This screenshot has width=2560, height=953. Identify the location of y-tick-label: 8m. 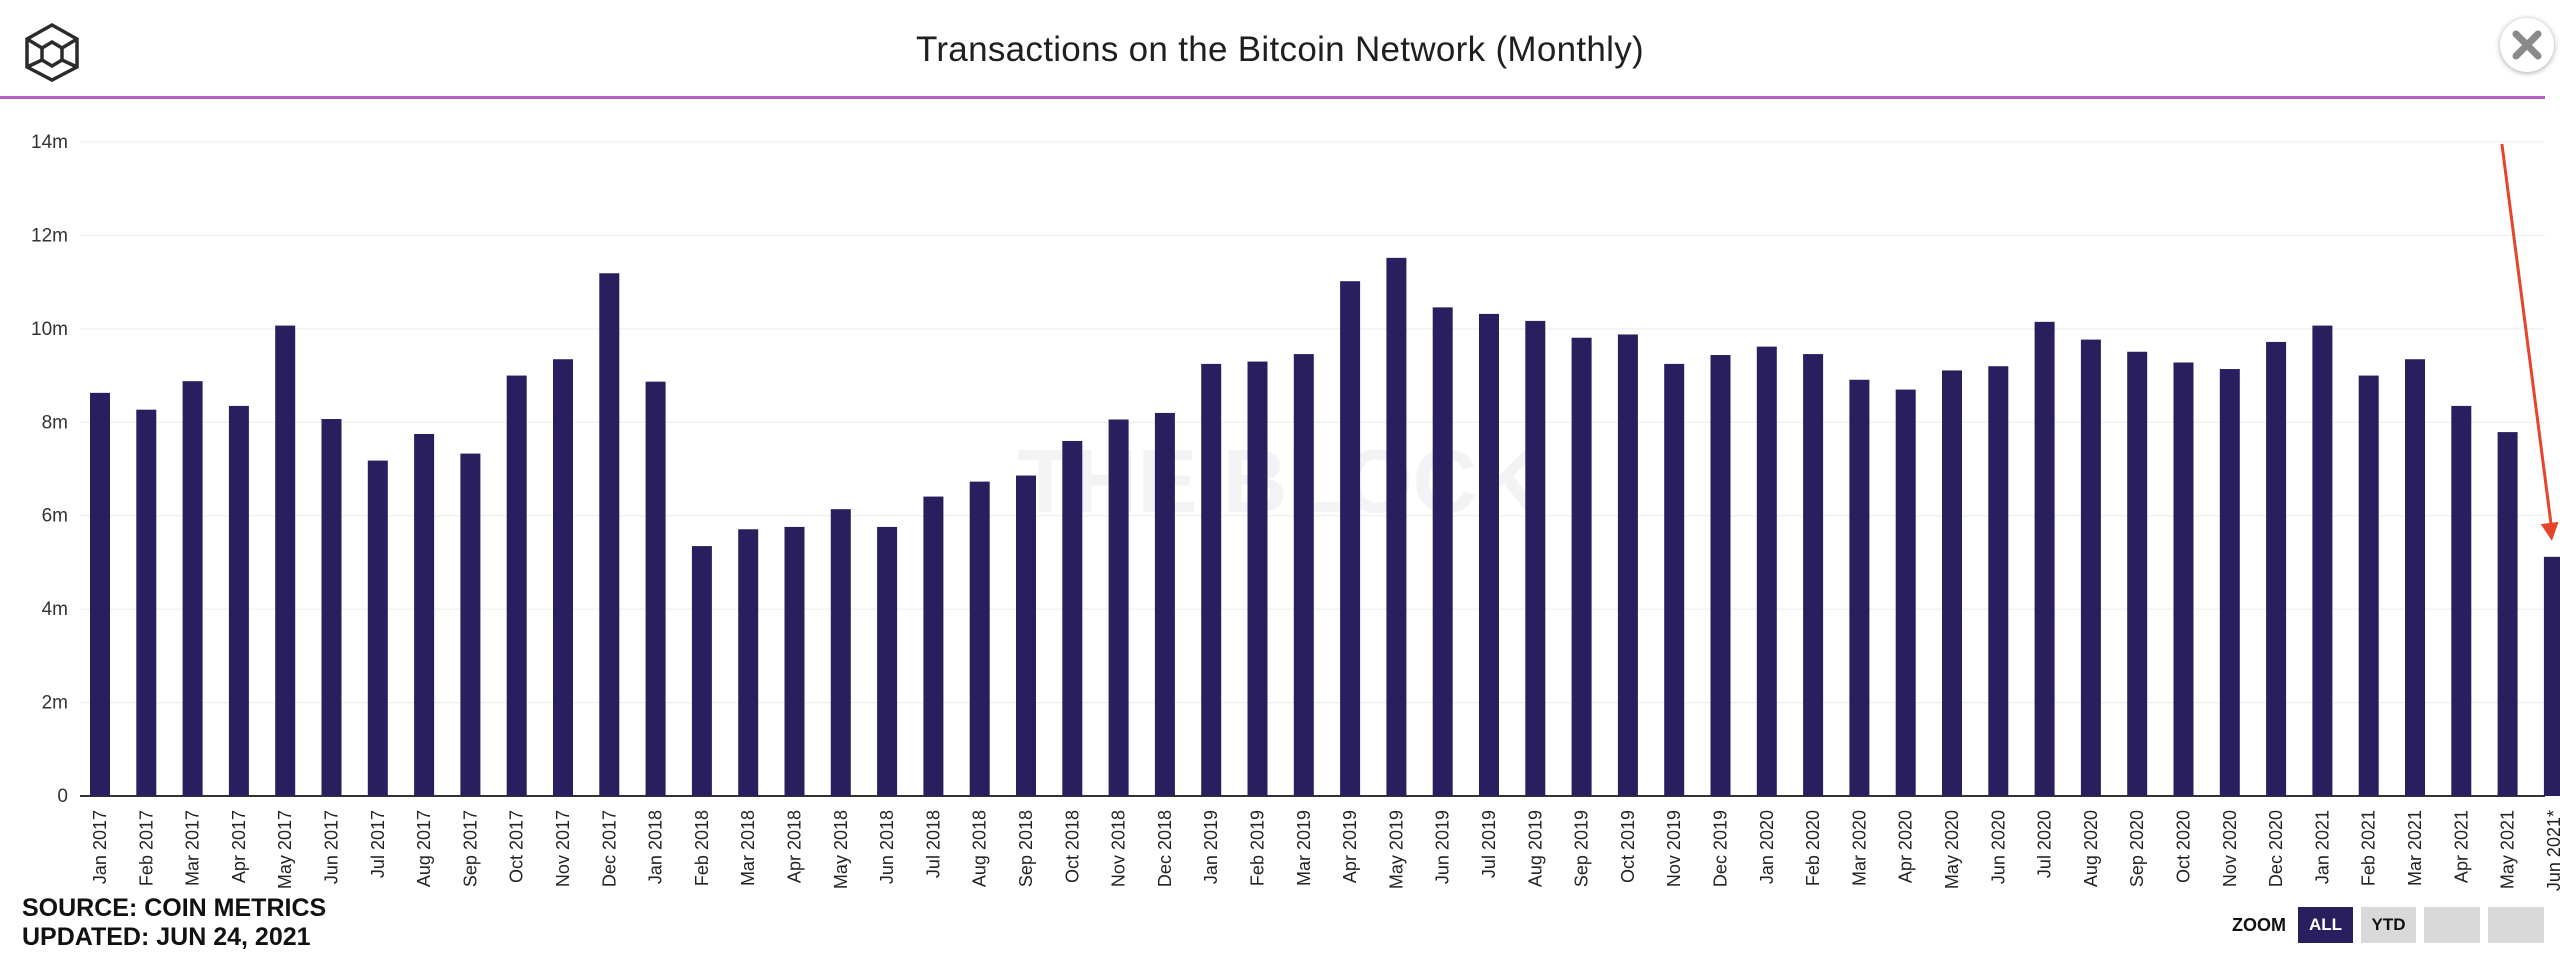
(55, 422).